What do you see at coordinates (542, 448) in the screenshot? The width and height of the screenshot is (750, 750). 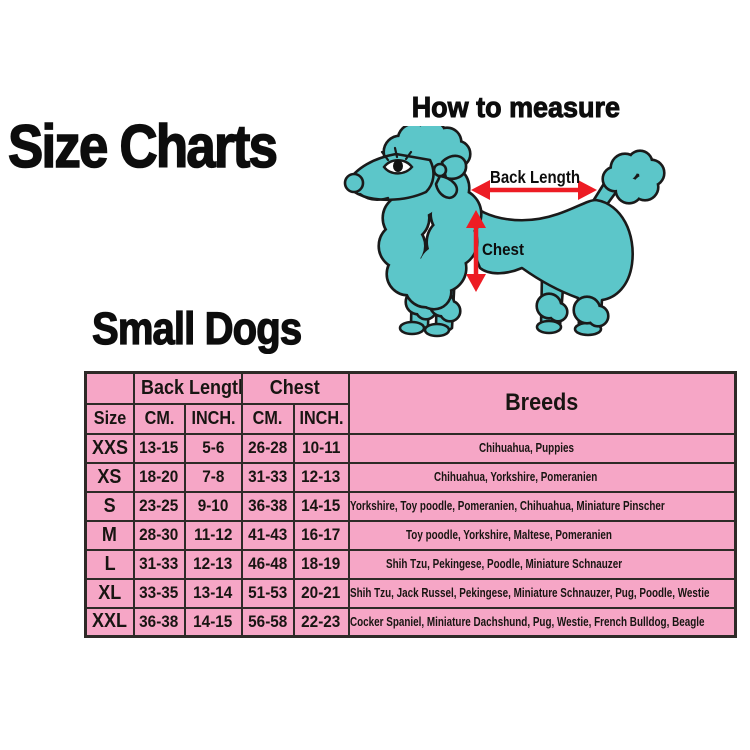 I see `breeds-cell: Chihuahua, Puppies` at bounding box center [542, 448].